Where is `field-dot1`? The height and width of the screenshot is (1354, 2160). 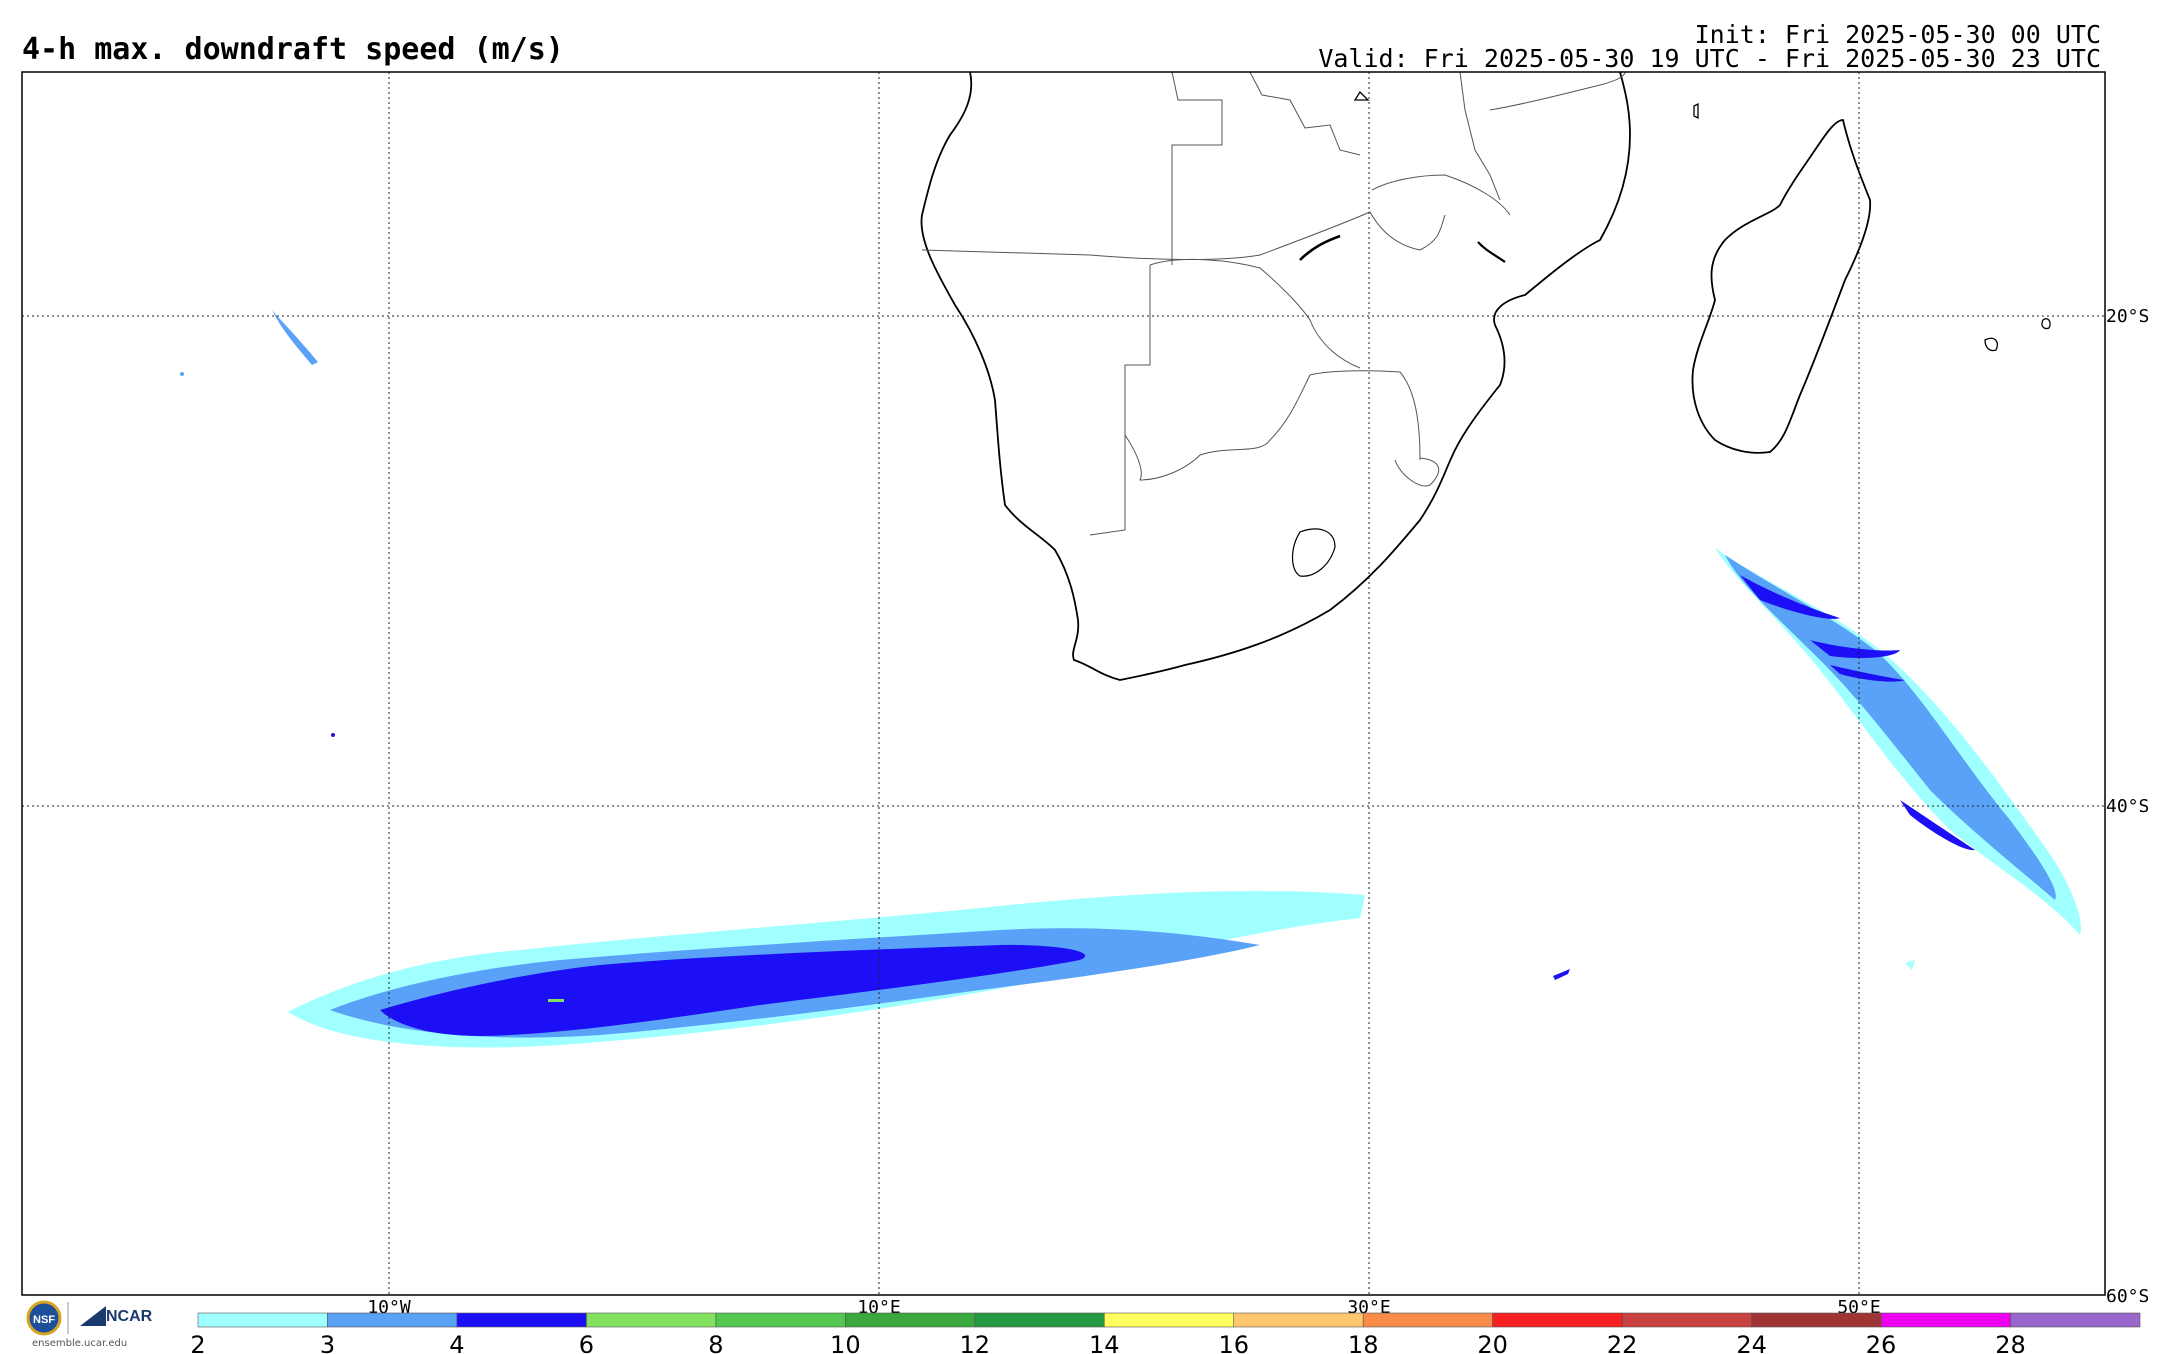
field-dot1 is located at coordinates (182, 374).